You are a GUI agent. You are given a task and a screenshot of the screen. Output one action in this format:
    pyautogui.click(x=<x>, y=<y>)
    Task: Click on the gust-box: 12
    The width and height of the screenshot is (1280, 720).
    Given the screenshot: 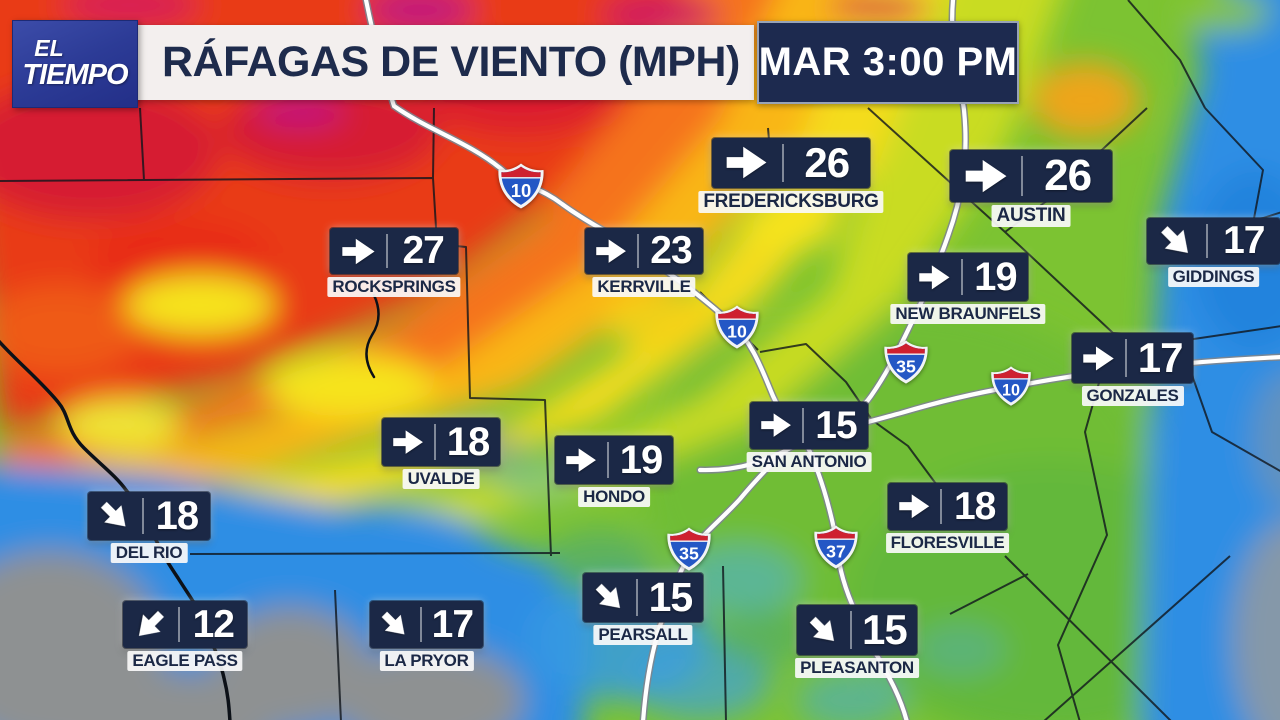 What is the action you would take?
    pyautogui.click(x=185, y=624)
    